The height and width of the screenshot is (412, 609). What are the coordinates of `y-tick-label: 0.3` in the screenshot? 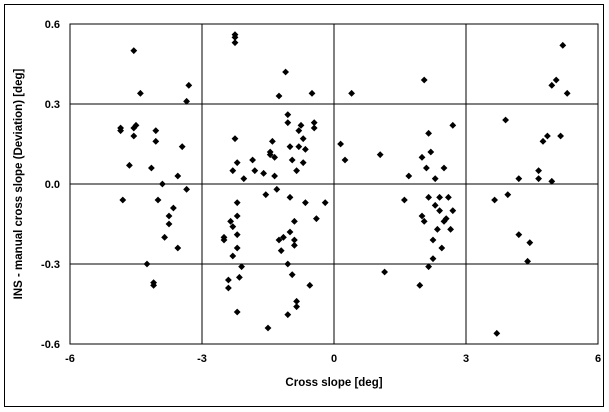 It's located at (52, 105).